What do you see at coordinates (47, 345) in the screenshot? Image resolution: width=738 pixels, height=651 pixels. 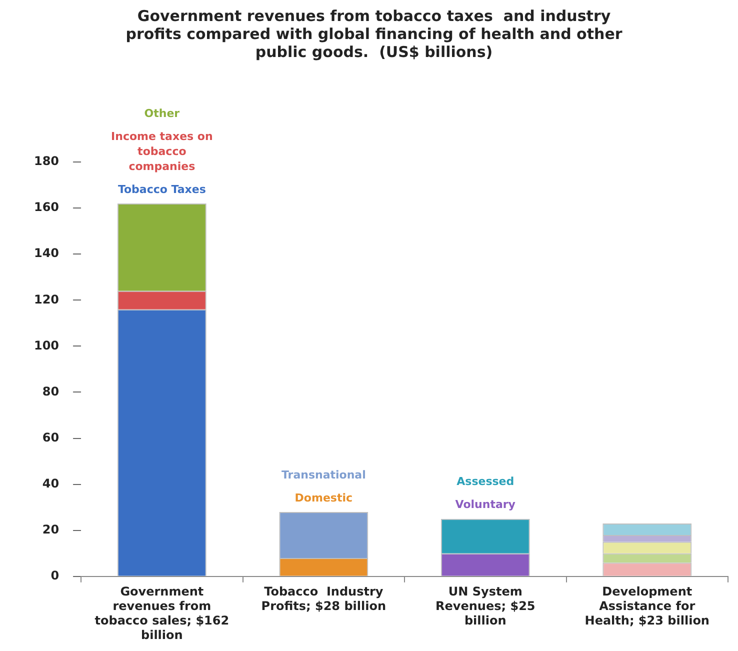 I see `y-tick-label: 100` at bounding box center [47, 345].